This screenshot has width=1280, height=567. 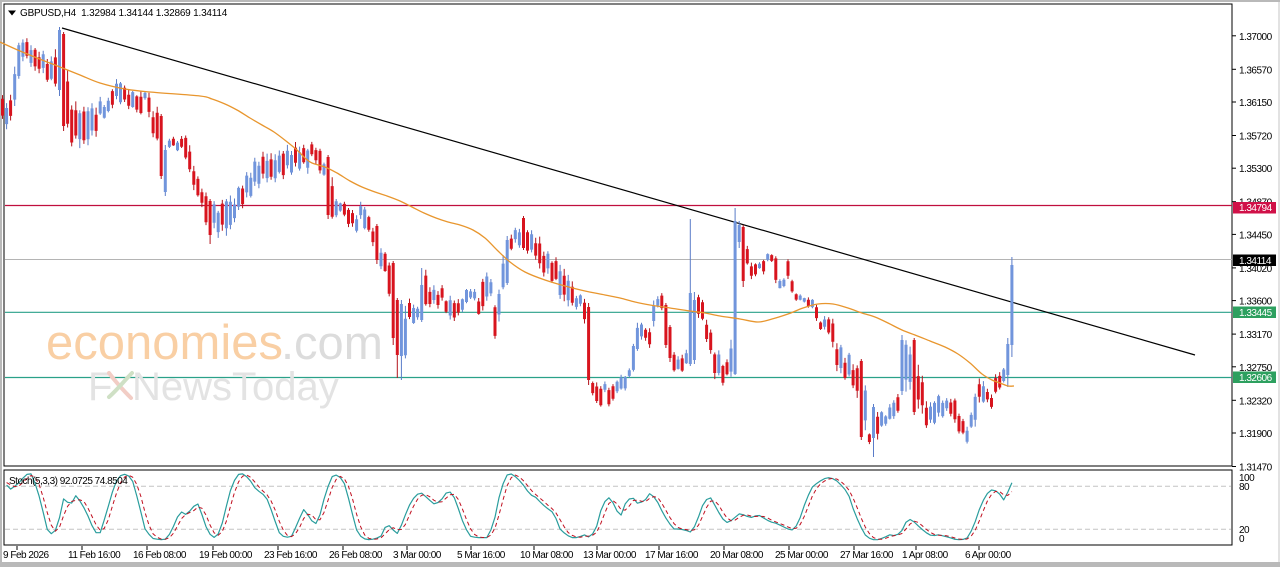 What do you see at coordinates (1256, 103) in the screenshot?
I see `svg-text: 1.36150` at bounding box center [1256, 103].